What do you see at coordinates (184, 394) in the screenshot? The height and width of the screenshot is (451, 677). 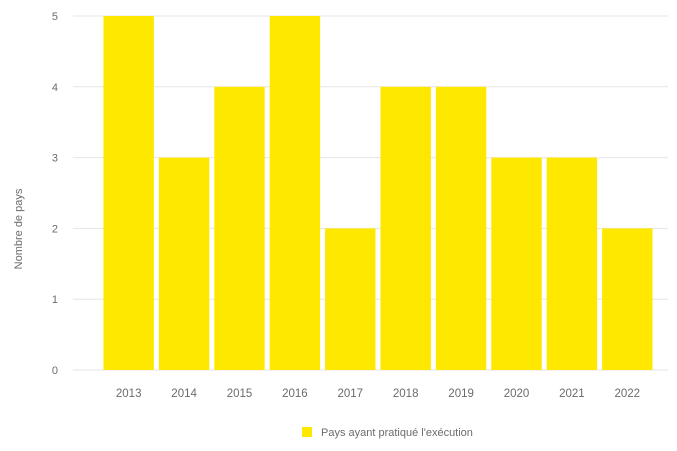 I see `x-tick-label: 2014` at bounding box center [184, 394].